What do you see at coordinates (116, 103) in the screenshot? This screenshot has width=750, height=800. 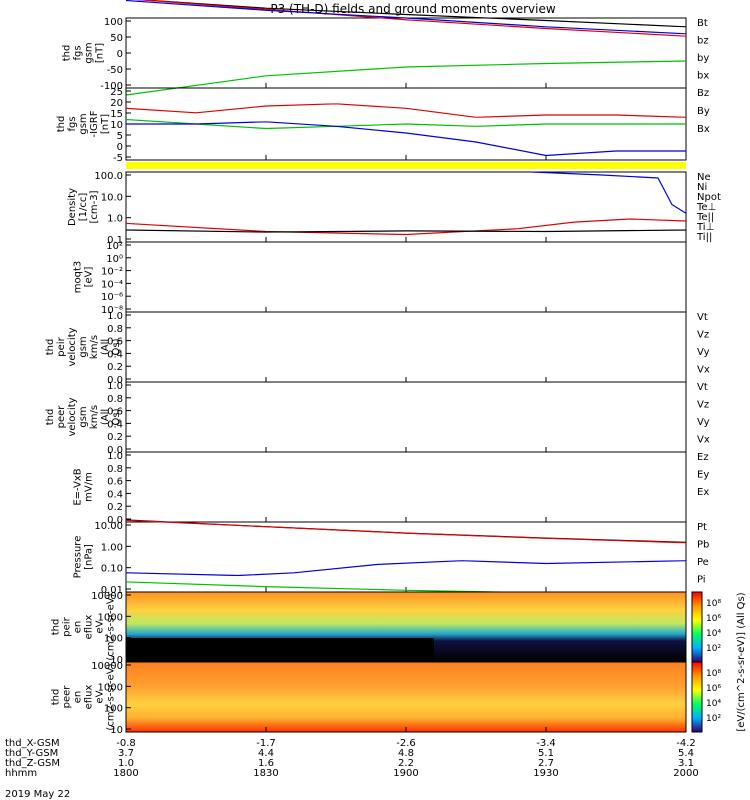 I see `ytick-label: 20` at bounding box center [116, 103].